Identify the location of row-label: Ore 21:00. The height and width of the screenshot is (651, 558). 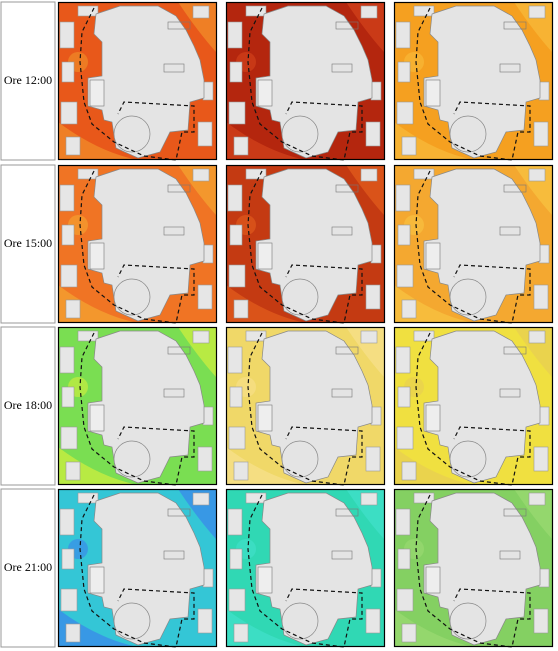
(28, 567).